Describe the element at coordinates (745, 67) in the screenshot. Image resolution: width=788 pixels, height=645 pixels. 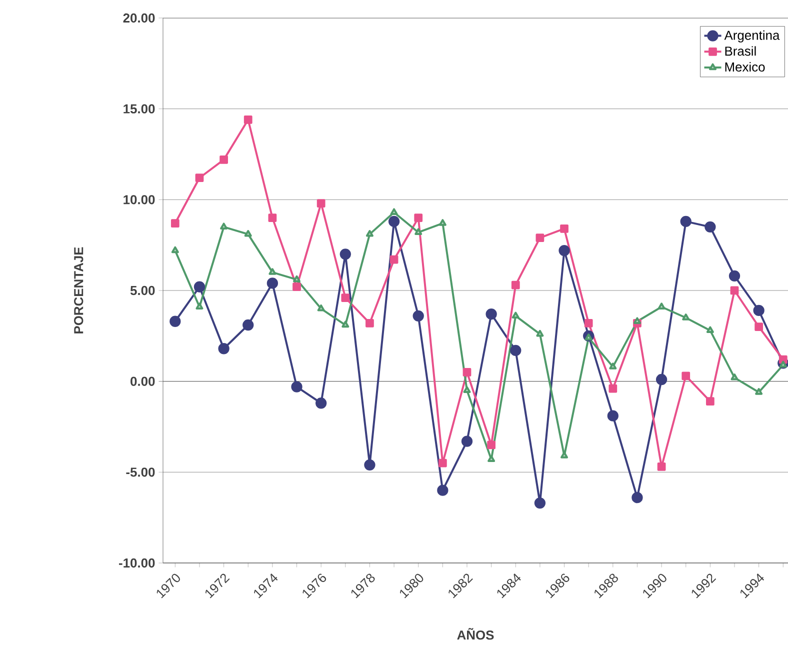
I see `legend-label: Mexico` at that location.